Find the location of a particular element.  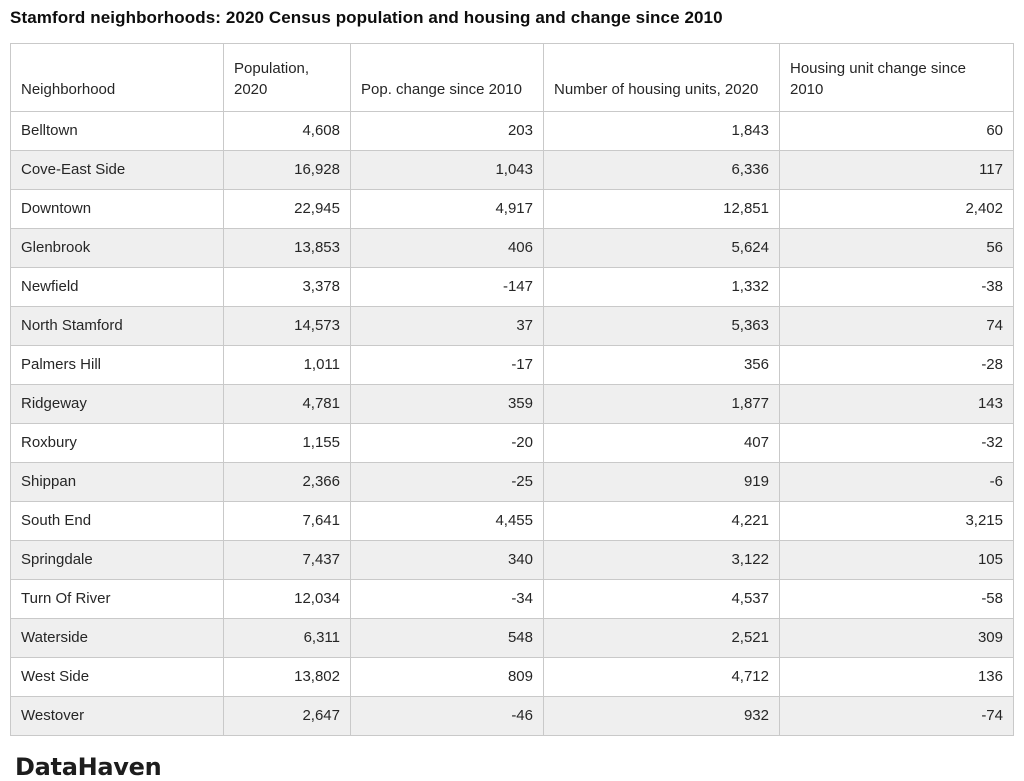

value-cell: 22,945 is located at coordinates (287, 209).